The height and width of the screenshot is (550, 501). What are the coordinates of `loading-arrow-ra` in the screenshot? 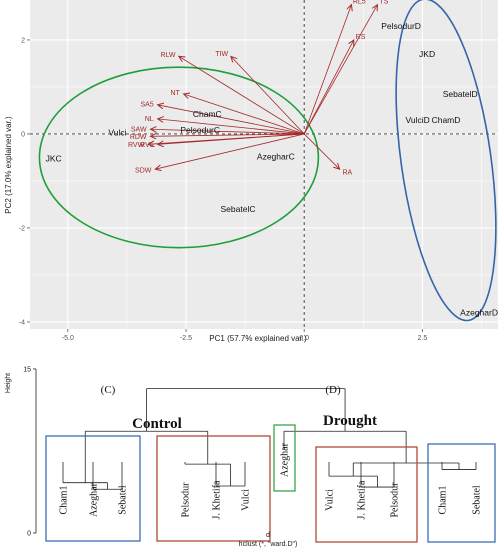 It's located at (321, 151).